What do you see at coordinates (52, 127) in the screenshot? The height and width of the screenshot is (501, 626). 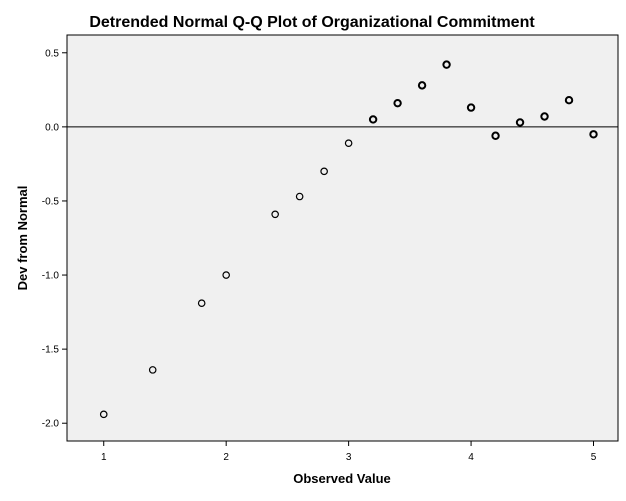 I see `y-tick-label: 0.0` at bounding box center [52, 127].